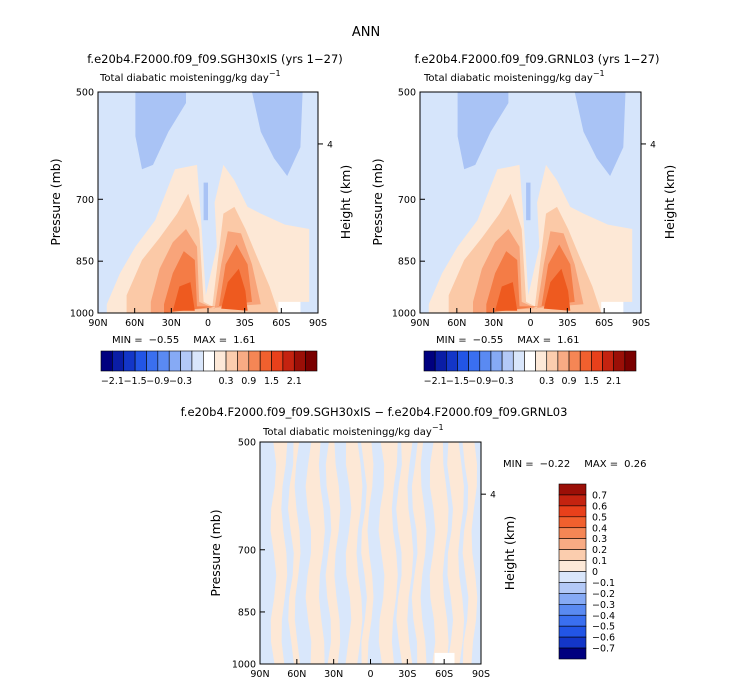  What do you see at coordinates (247, 550) in the screenshot?
I see `panel3-ytick-label-1: 700` at bounding box center [247, 550].